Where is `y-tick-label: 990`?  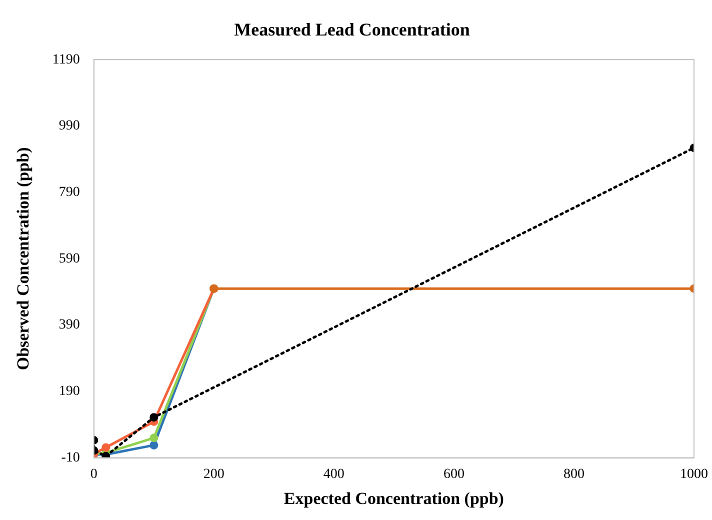
y-tick-label: 990 is located at coordinates (69, 126).